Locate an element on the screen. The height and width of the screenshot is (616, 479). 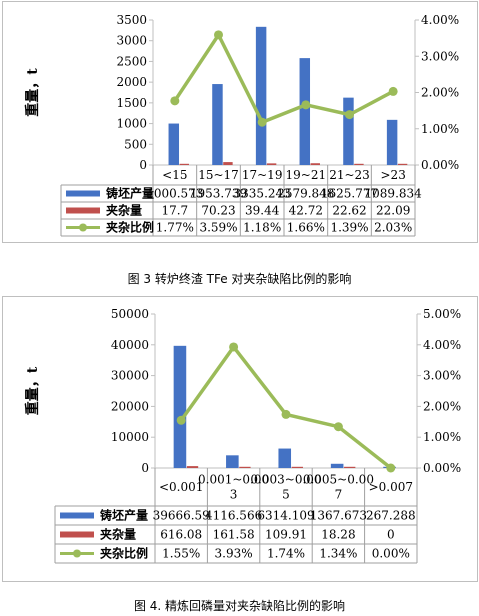
chart1-category-label: 15~17 is located at coordinates (218, 175).